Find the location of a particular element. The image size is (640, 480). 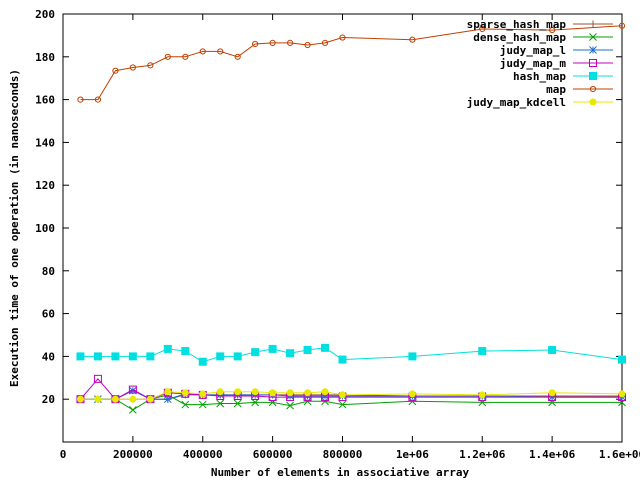

y-tick-label: 60 is located at coordinates (48, 314).